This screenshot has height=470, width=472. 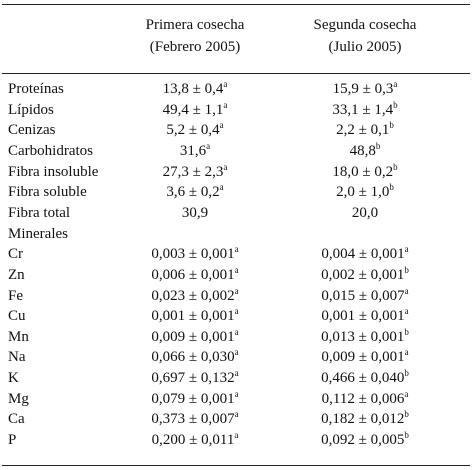 I want to click on cell: 0,015 ± 0,007a, so click(x=365, y=295).